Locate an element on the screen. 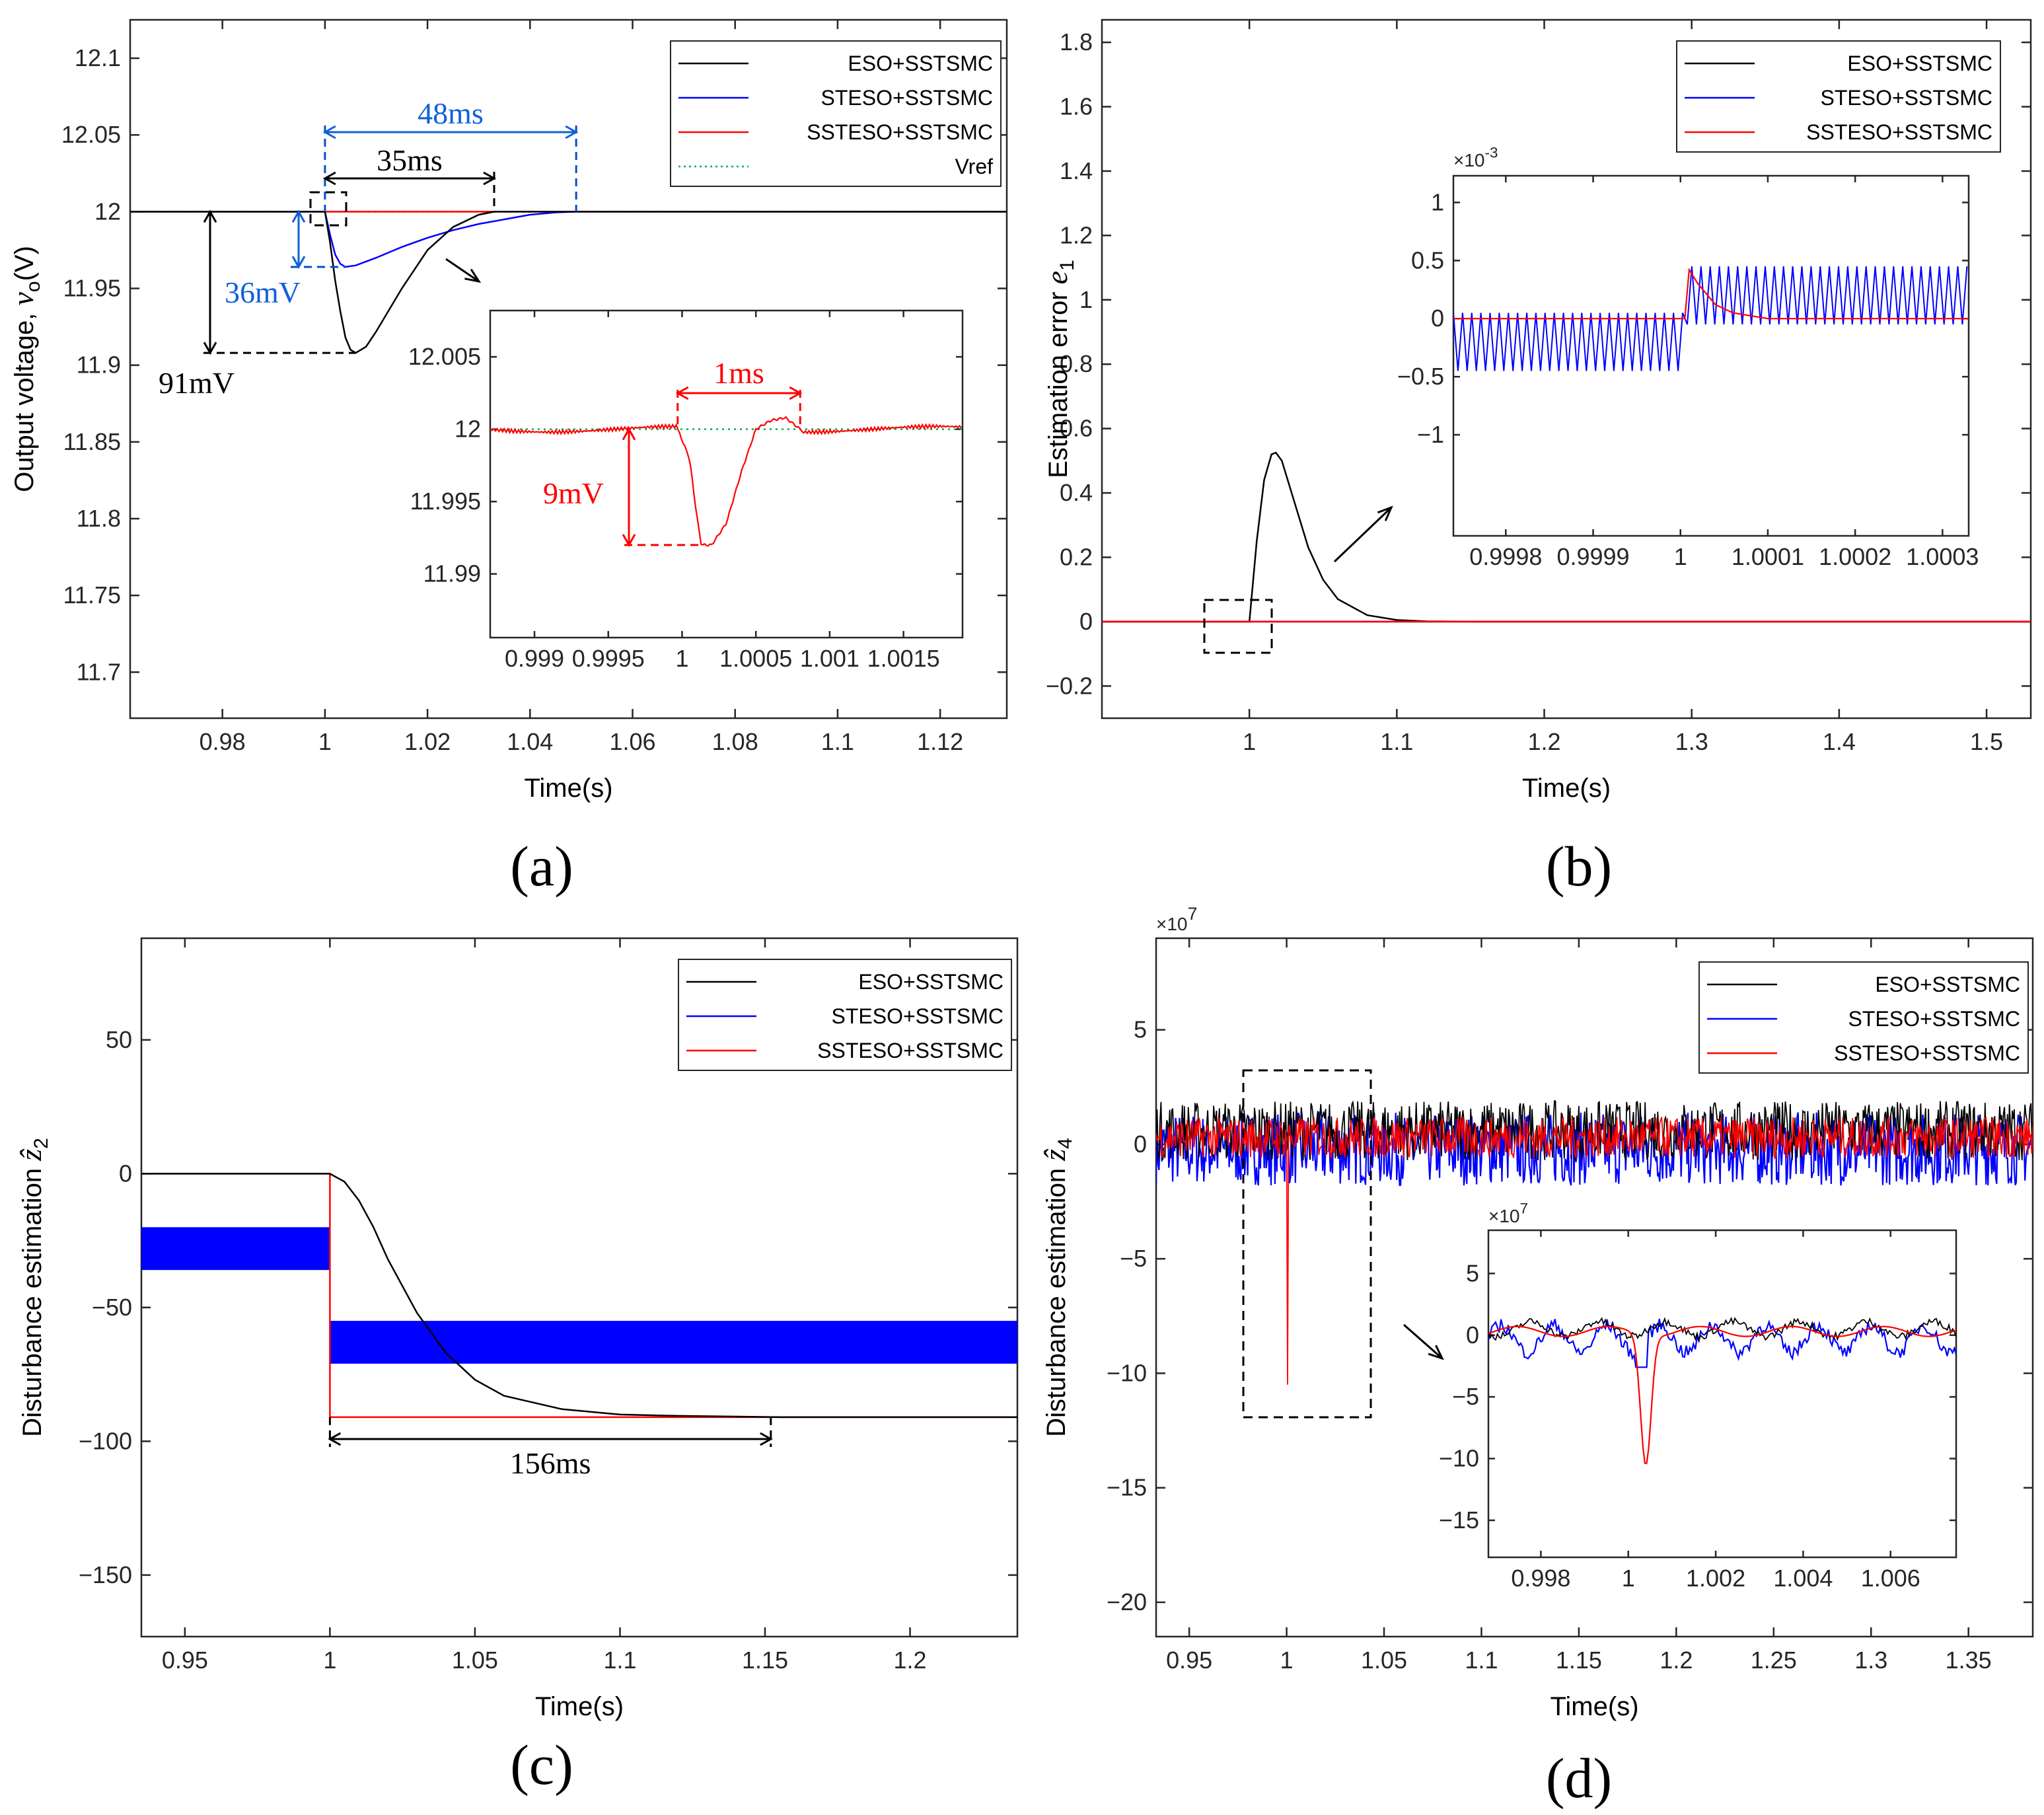 The image size is (2044, 1815). annotation-91mv: 91mV is located at coordinates (197, 383).